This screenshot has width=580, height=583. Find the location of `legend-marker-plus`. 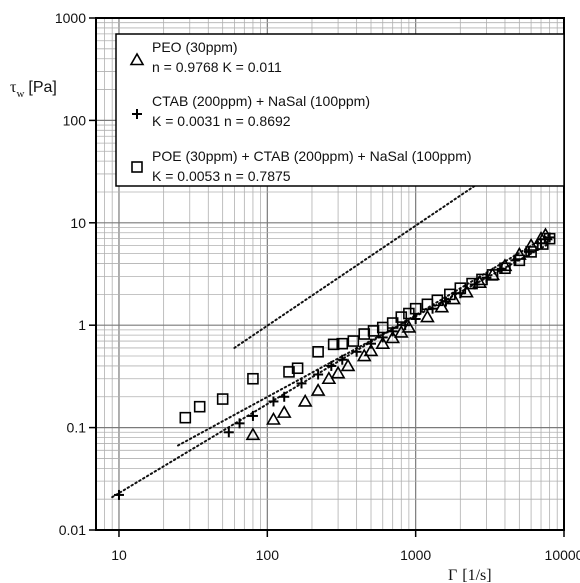

legend-marker-plus is located at coordinates (137, 114).